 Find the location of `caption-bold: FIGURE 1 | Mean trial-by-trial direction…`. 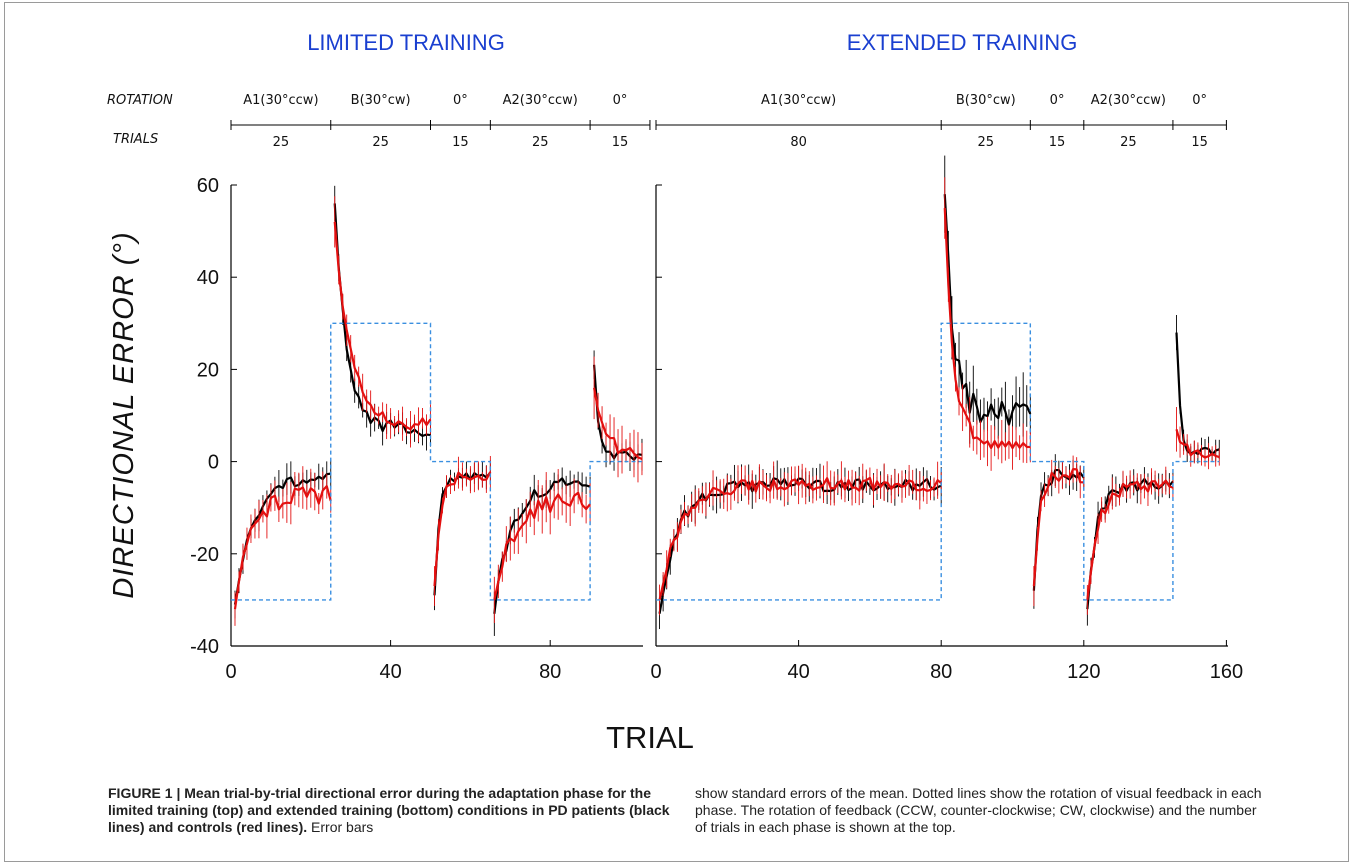

caption-bold: FIGURE 1 | Mean trial-by-trial direction… is located at coordinates (389, 810).